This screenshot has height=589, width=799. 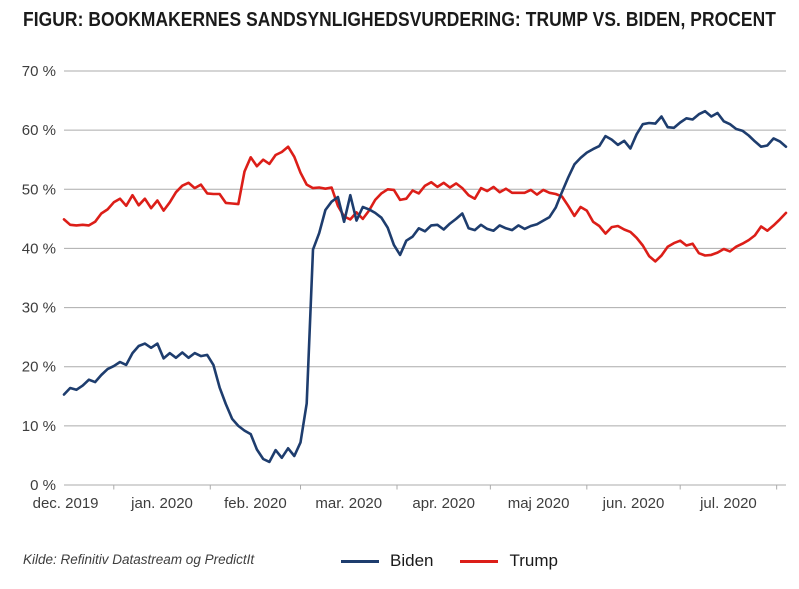 What do you see at coordinates (728, 503) in the screenshot?
I see `x-tick-label: jul. 2020` at bounding box center [728, 503].